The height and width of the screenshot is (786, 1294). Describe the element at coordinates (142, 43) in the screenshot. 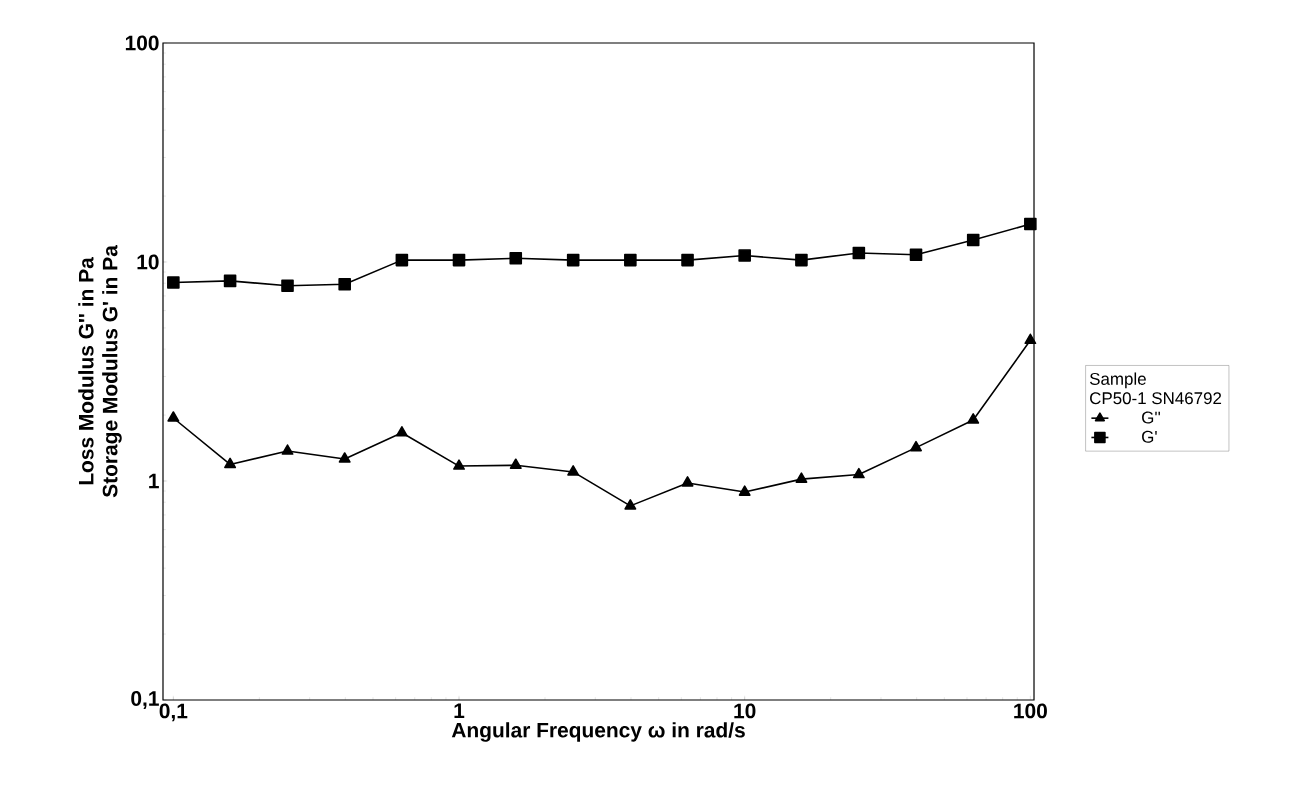

I see `y-tick-label: 100` at that location.